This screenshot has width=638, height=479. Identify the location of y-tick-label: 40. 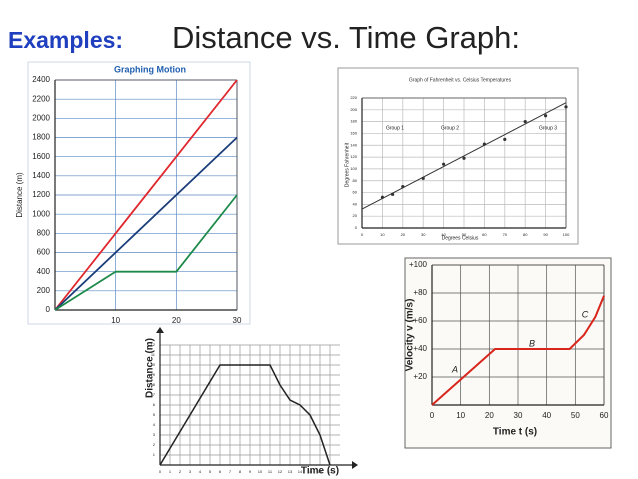
(355, 203).